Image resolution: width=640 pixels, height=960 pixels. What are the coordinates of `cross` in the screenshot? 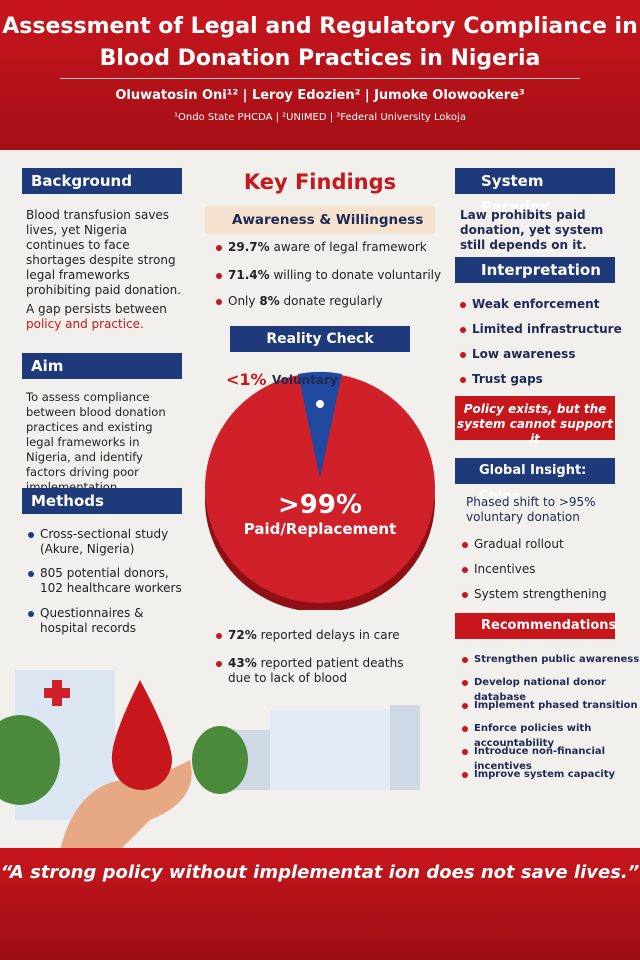 It's located at (57, 693).